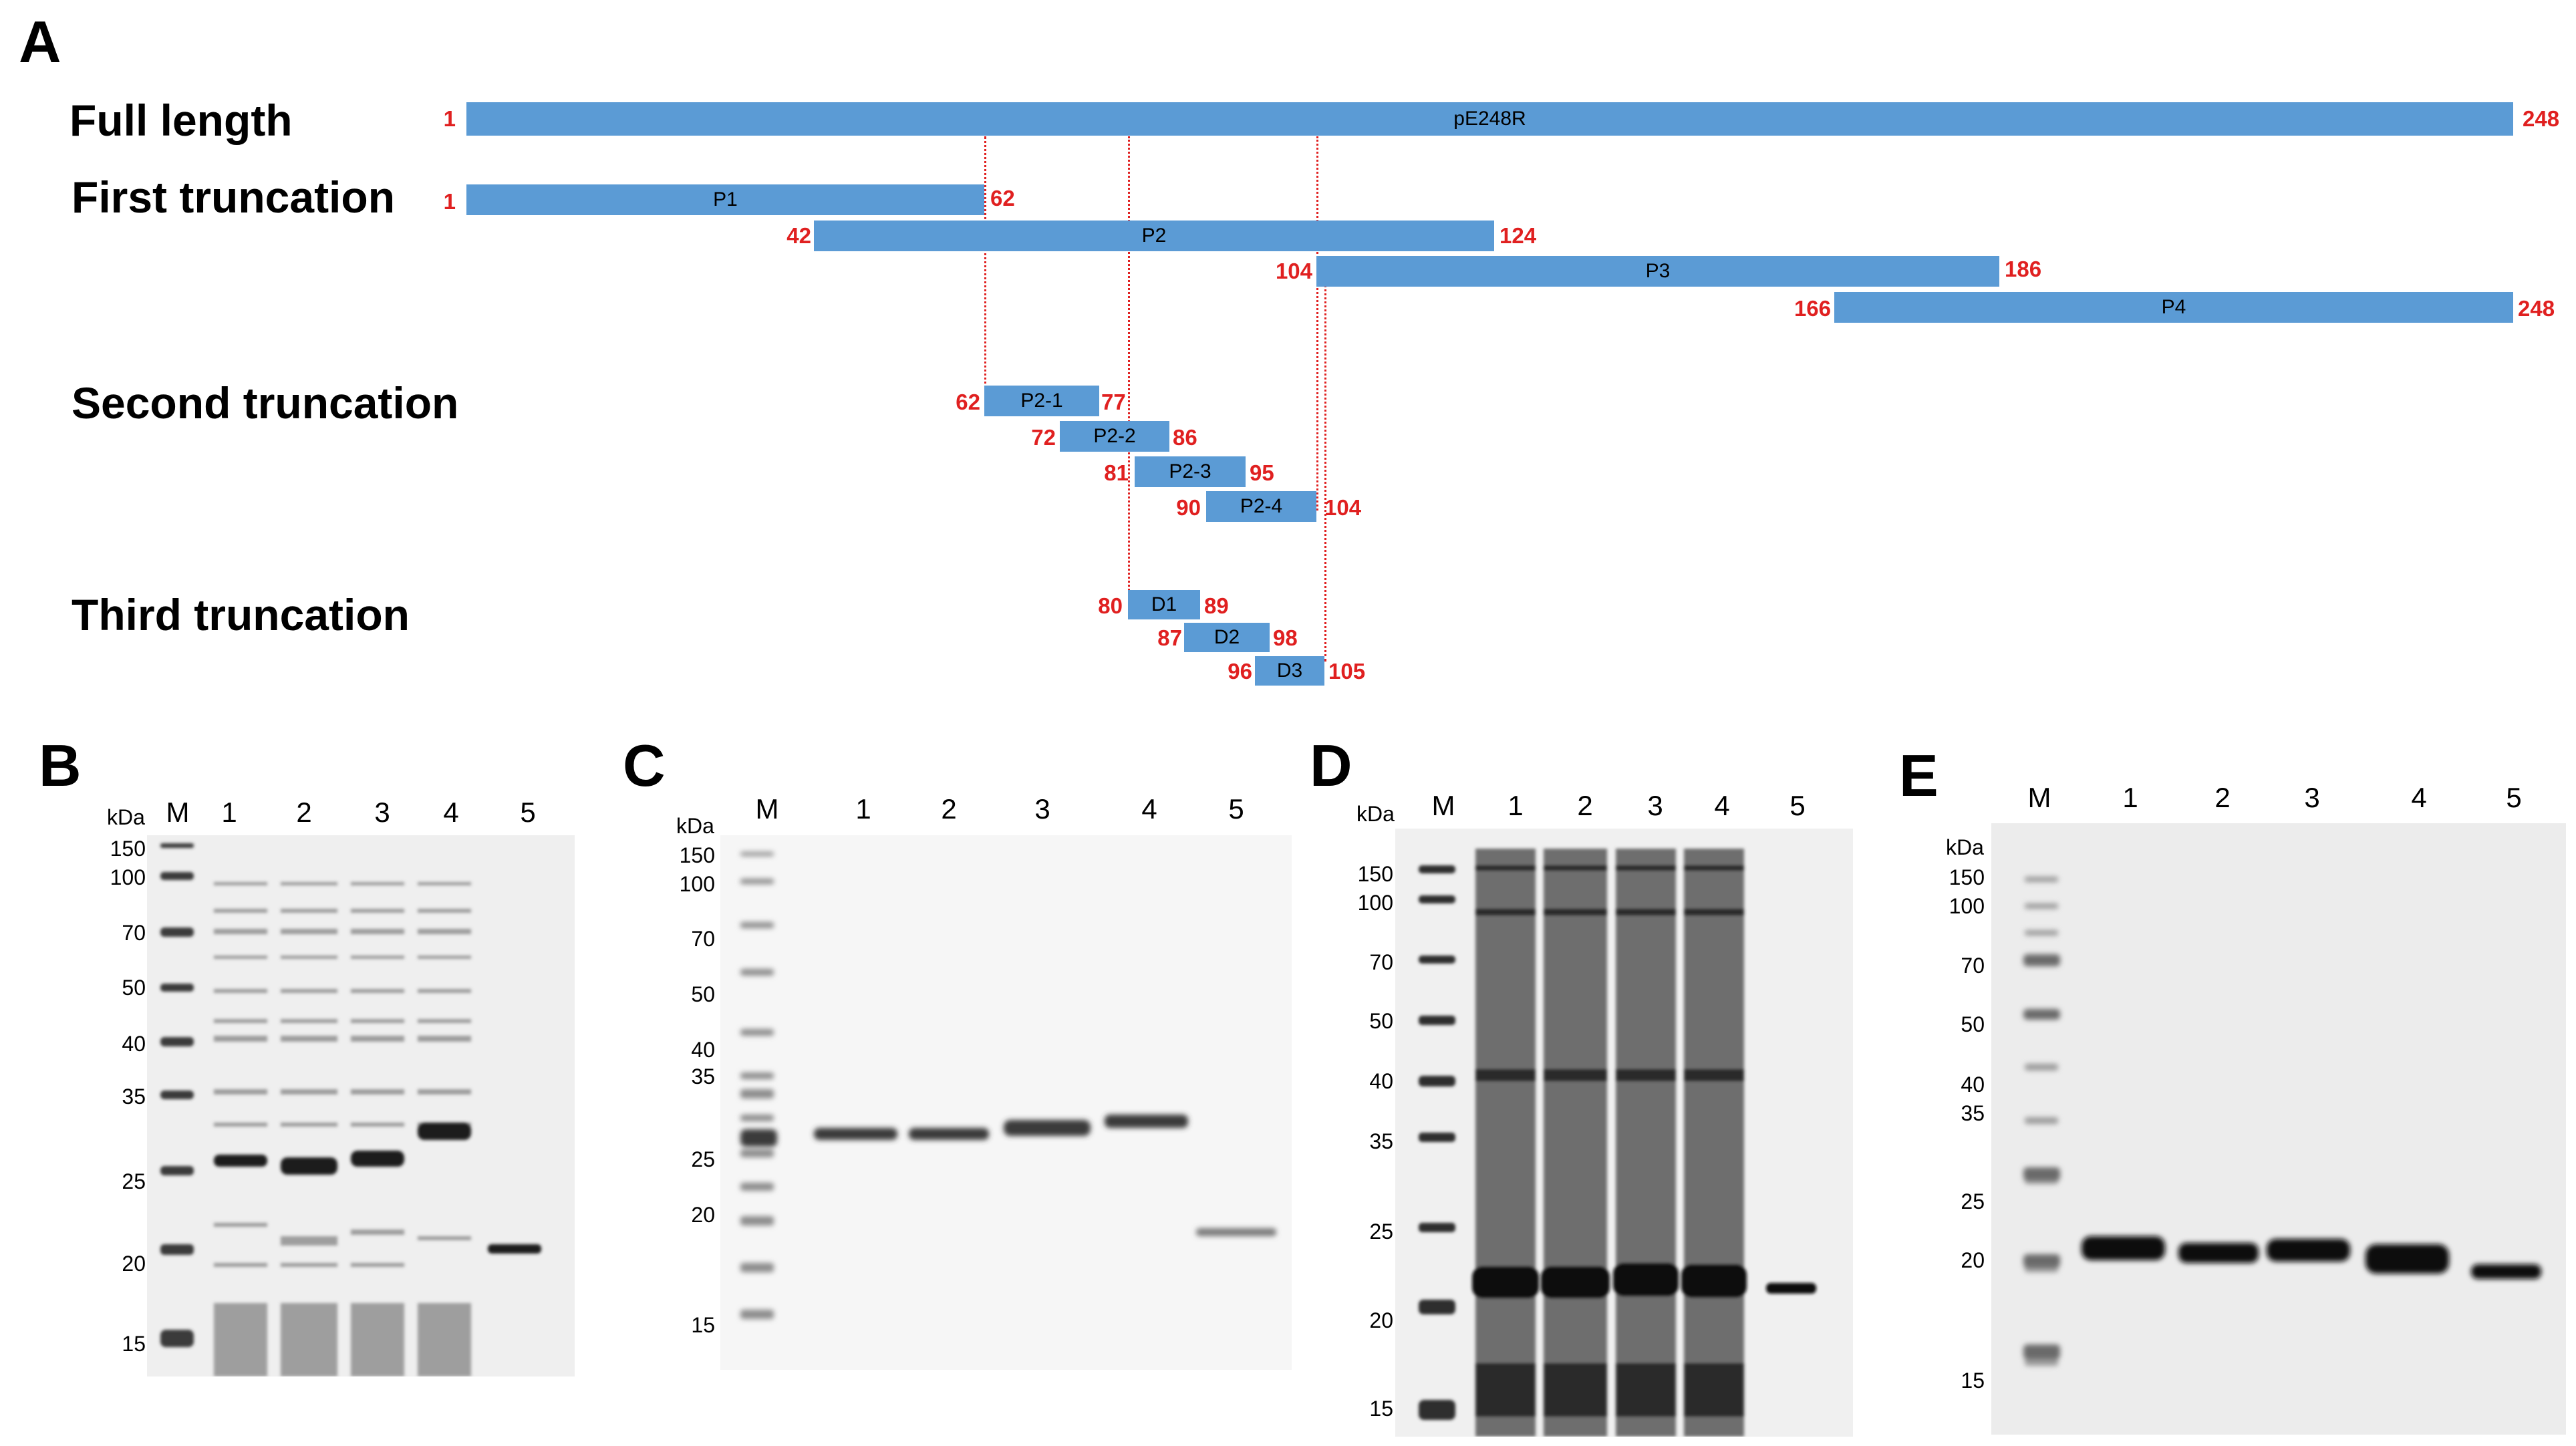 Image resolution: width=2576 pixels, height=1446 pixels. What do you see at coordinates (1967, 877) in the screenshot?
I see `gel-e-marker-150: 150` at bounding box center [1967, 877].